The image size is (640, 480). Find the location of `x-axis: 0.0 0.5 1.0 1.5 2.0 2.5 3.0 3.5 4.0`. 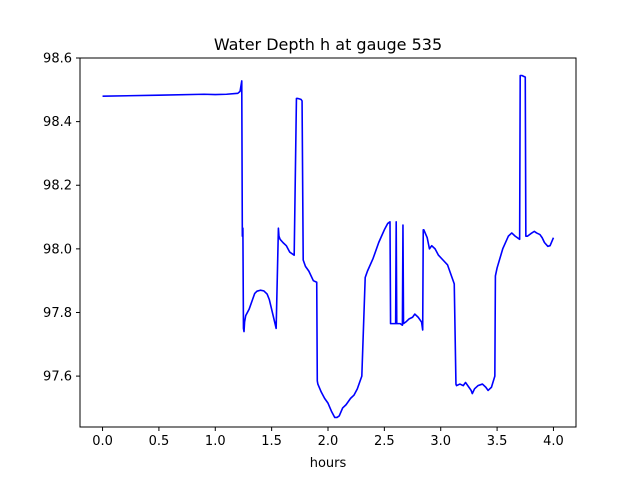

x-axis: 0.0 0.5 1.0 1.5 2.0 2.5 3.0 3.5 4.0 is located at coordinates (328, 438).